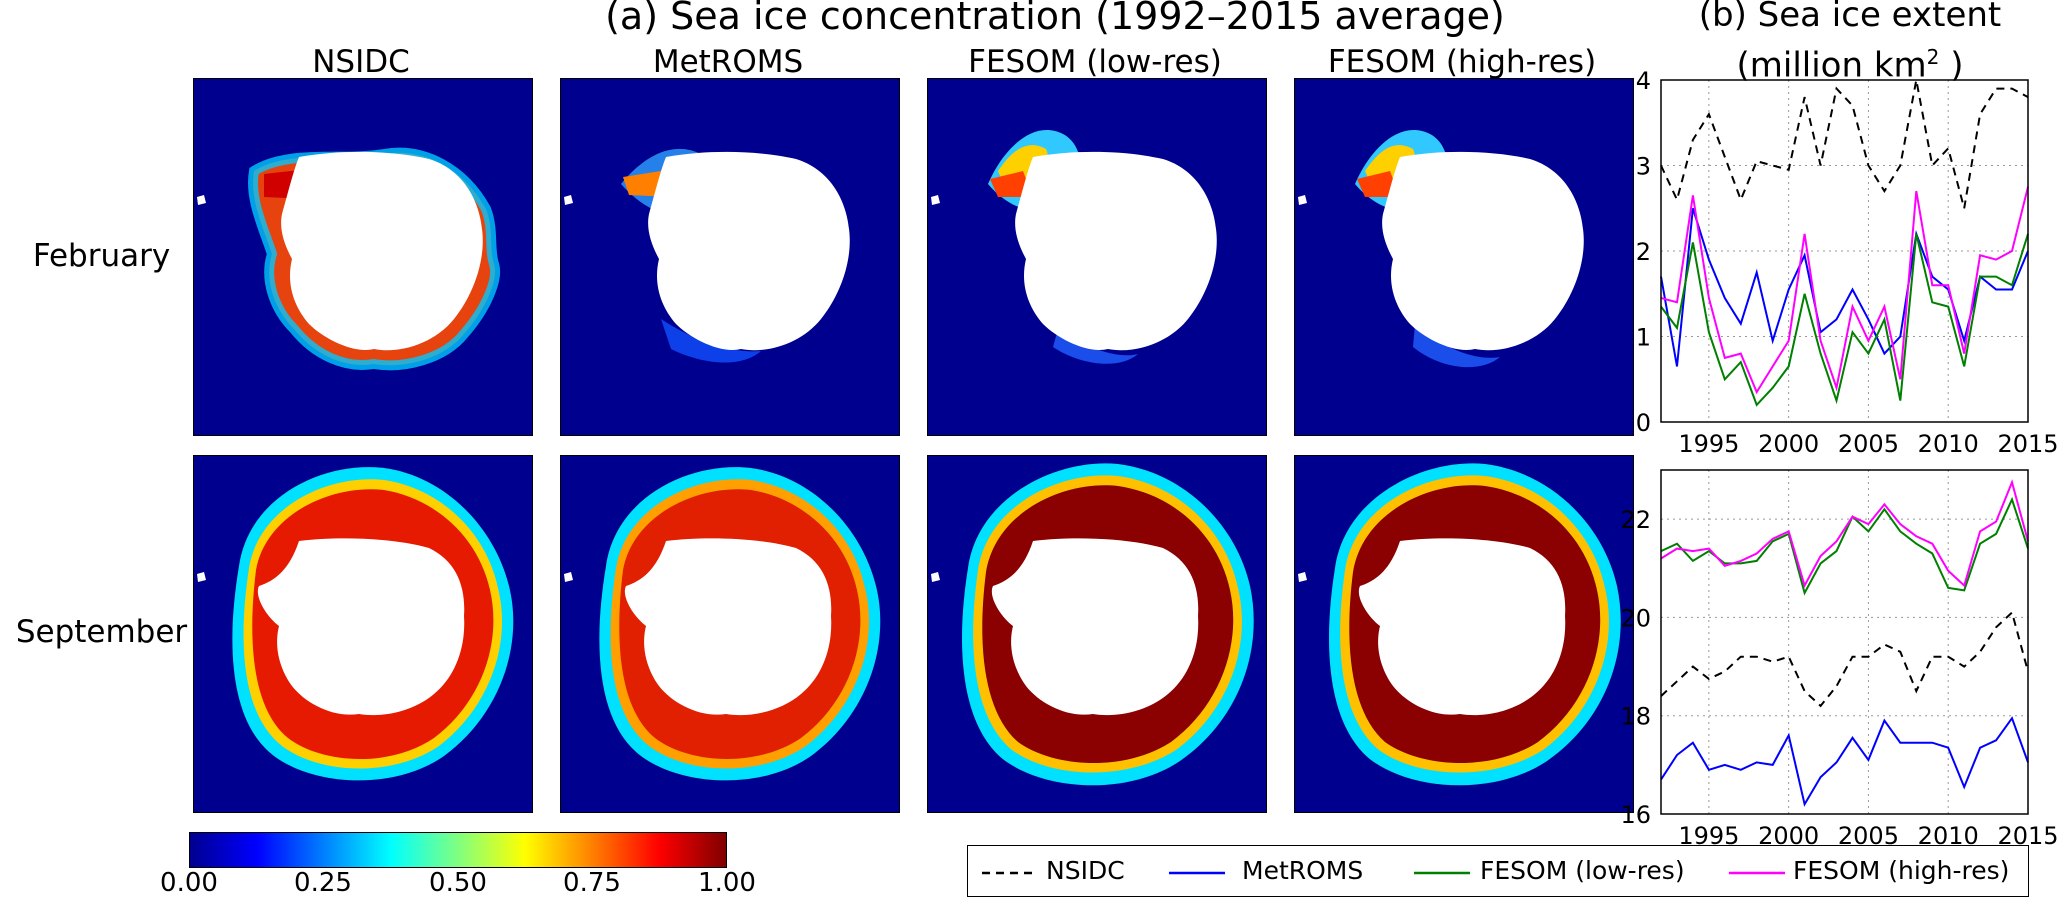  Describe the element at coordinates (1868, 444) in the screenshot. I see `xtick-label-february-2: 2005` at that location.